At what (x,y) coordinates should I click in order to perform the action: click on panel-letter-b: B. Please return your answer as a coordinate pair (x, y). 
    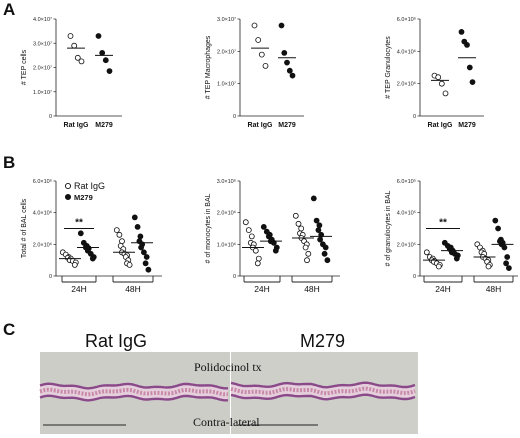
    Looking at the image, I should click on (9, 162).